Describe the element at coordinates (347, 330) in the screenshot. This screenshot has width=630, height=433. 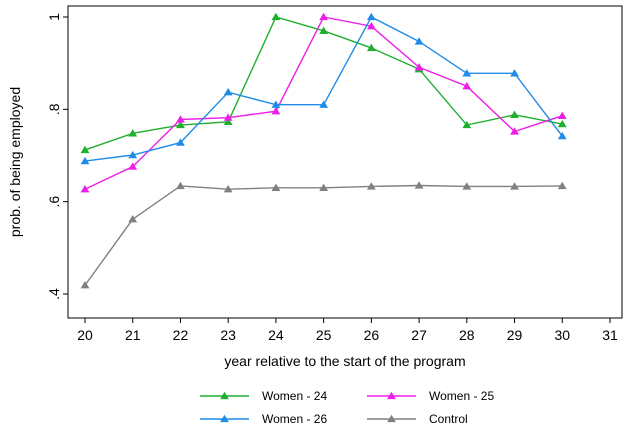
I see `x-axis: 20 21 22 23 24 25 26 27 28 29 30 31` at that location.